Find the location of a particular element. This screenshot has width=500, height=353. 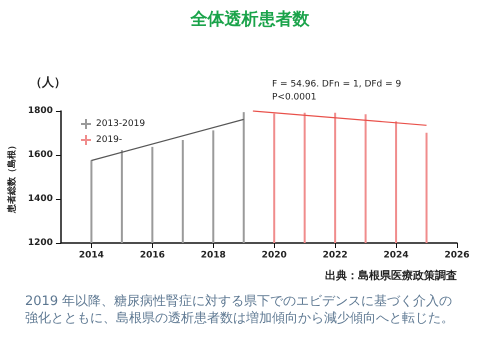

text: F = 54.96. DFn = 1, DFd = 9 is located at coordinates (337, 85).